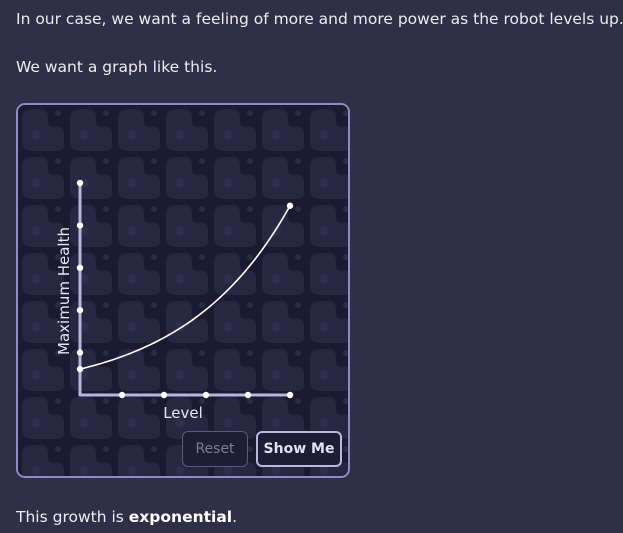  I want to click on health-curve, so click(185, 287).